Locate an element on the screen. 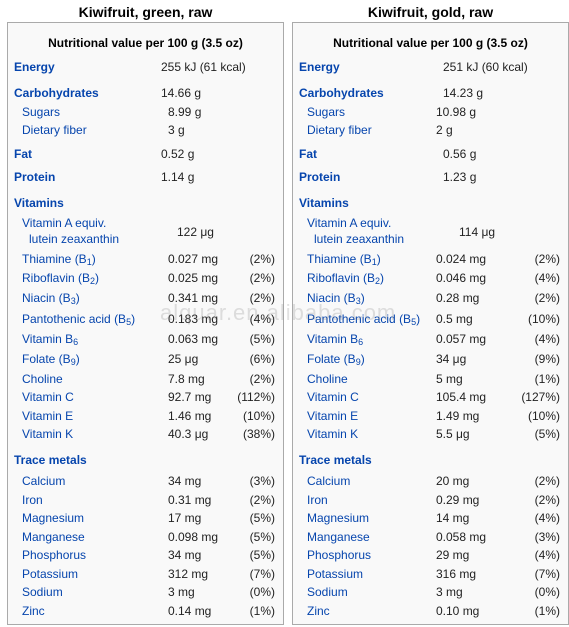  nutrient-row: Vitamin E 1.46 mg (10%) is located at coordinates (145, 416).